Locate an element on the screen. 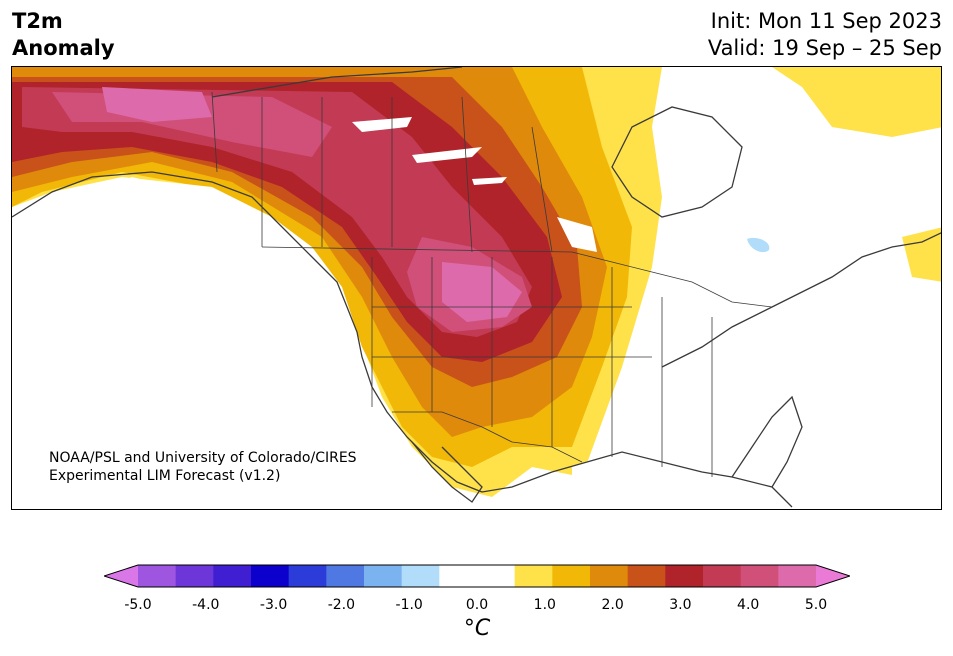 This screenshot has width=953, height=656. colorbar-unit: °C is located at coordinates (477, 628).